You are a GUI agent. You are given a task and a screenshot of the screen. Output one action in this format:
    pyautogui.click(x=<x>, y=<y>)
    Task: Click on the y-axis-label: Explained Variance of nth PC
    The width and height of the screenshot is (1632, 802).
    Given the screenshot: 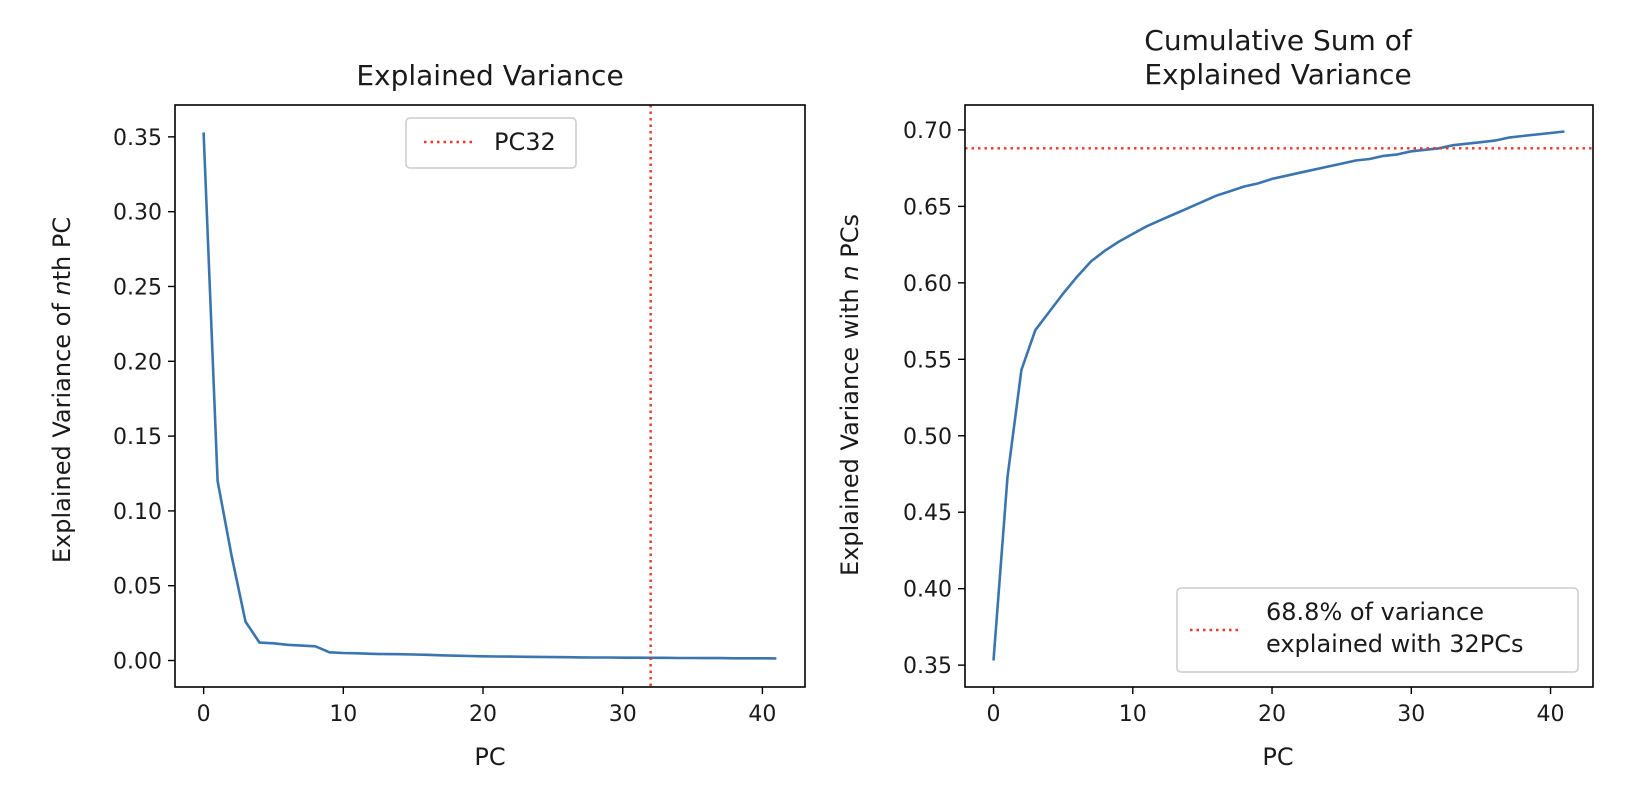 What is the action you would take?
    pyautogui.click(x=62, y=390)
    